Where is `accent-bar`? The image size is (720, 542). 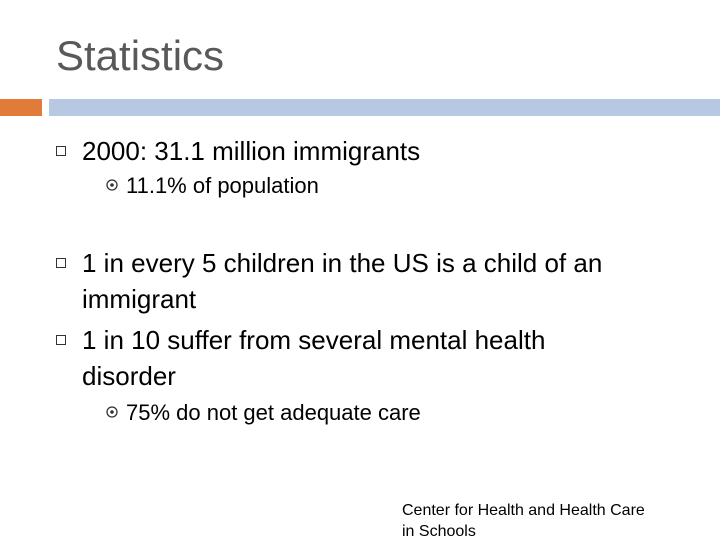
accent-bar is located at coordinates (21, 107).